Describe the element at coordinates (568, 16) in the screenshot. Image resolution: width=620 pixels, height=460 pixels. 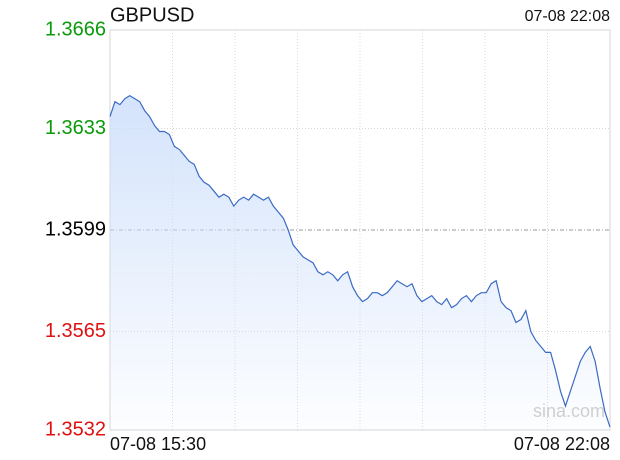
I see `timestamp: 07-08 22:08` at that location.